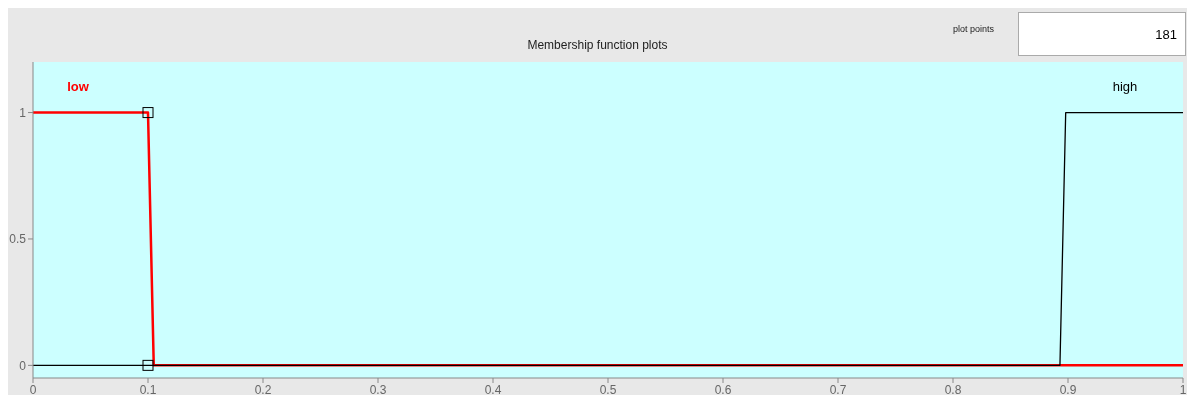 The width and height of the screenshot is (1195, 403). What do you see at coordinates (838, 389) in the screenshot?
I see `x-tick-label: 0.7` at bounding box center [838, 389].